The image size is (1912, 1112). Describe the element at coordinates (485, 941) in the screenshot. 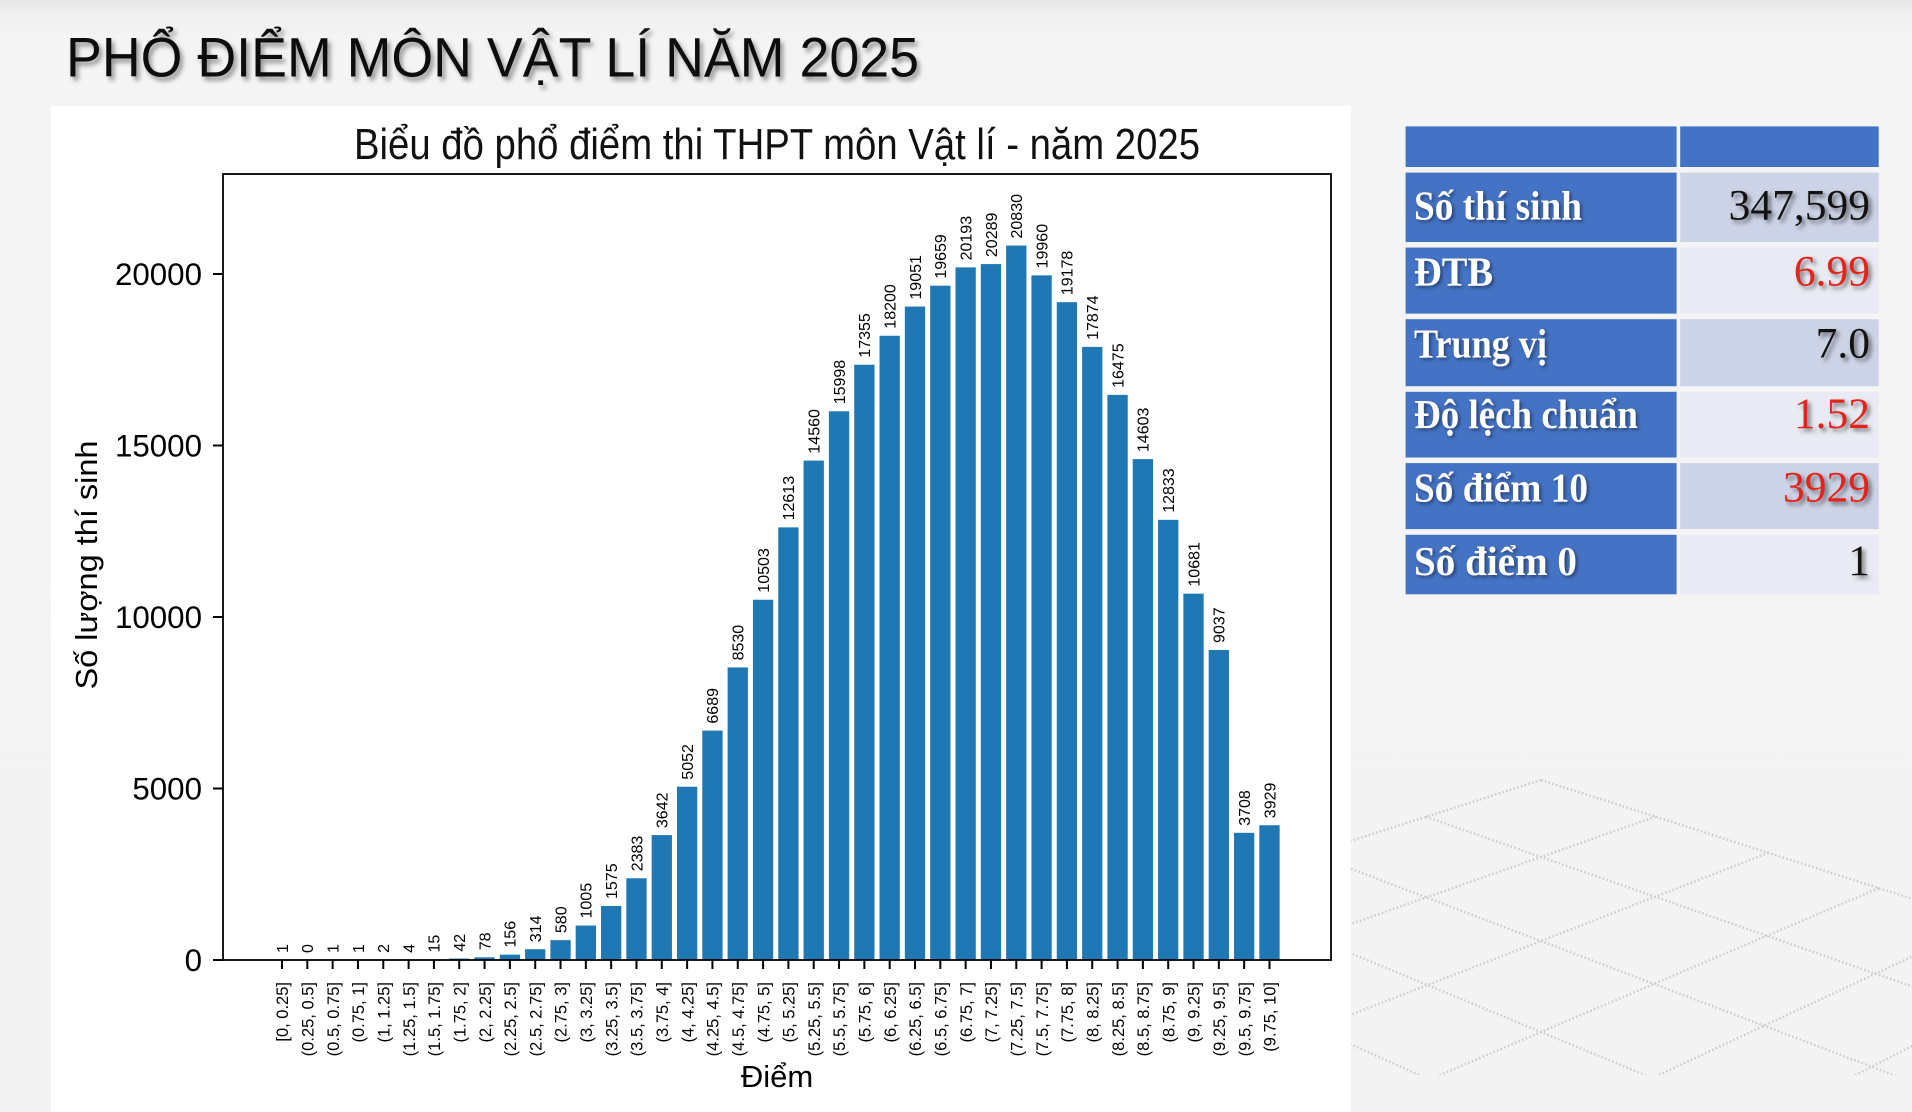

I see `svg-text: 78` at that location.